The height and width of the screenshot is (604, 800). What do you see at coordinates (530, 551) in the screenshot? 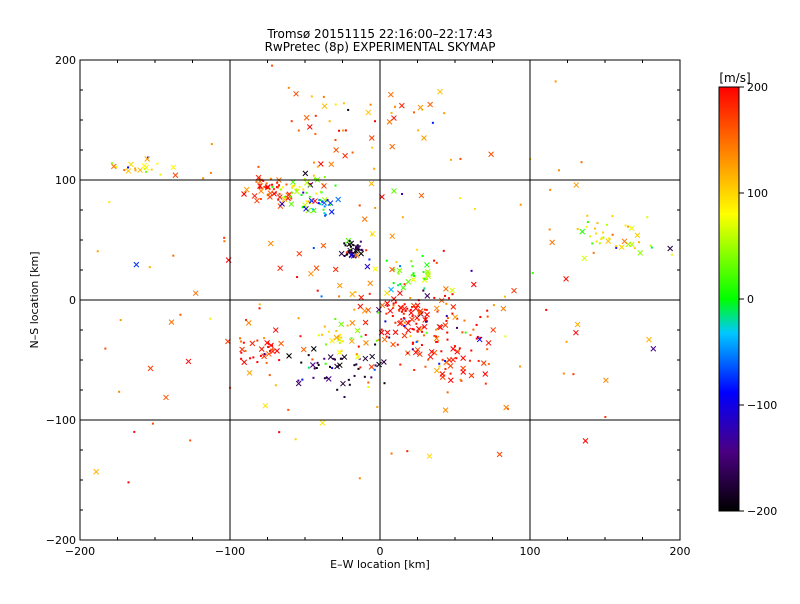
I see `x-tick-label: 100` at bounding box center [530, 551].